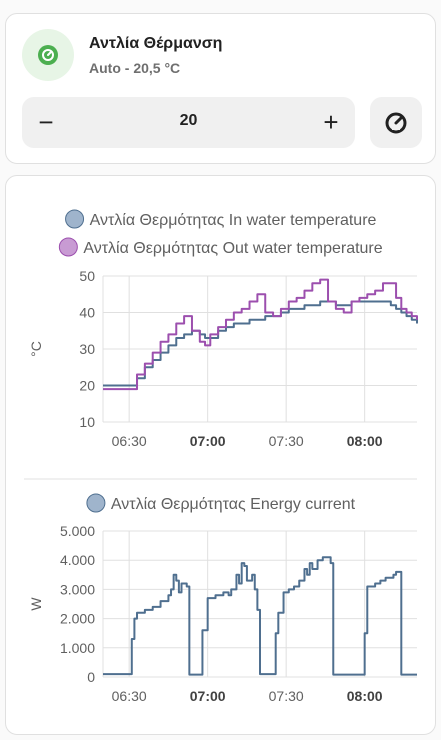 This screenshot has width=441, height=740. I want to click on legend-label: Αντλία Θερμότητας Out water temperature, so click(232, 248).